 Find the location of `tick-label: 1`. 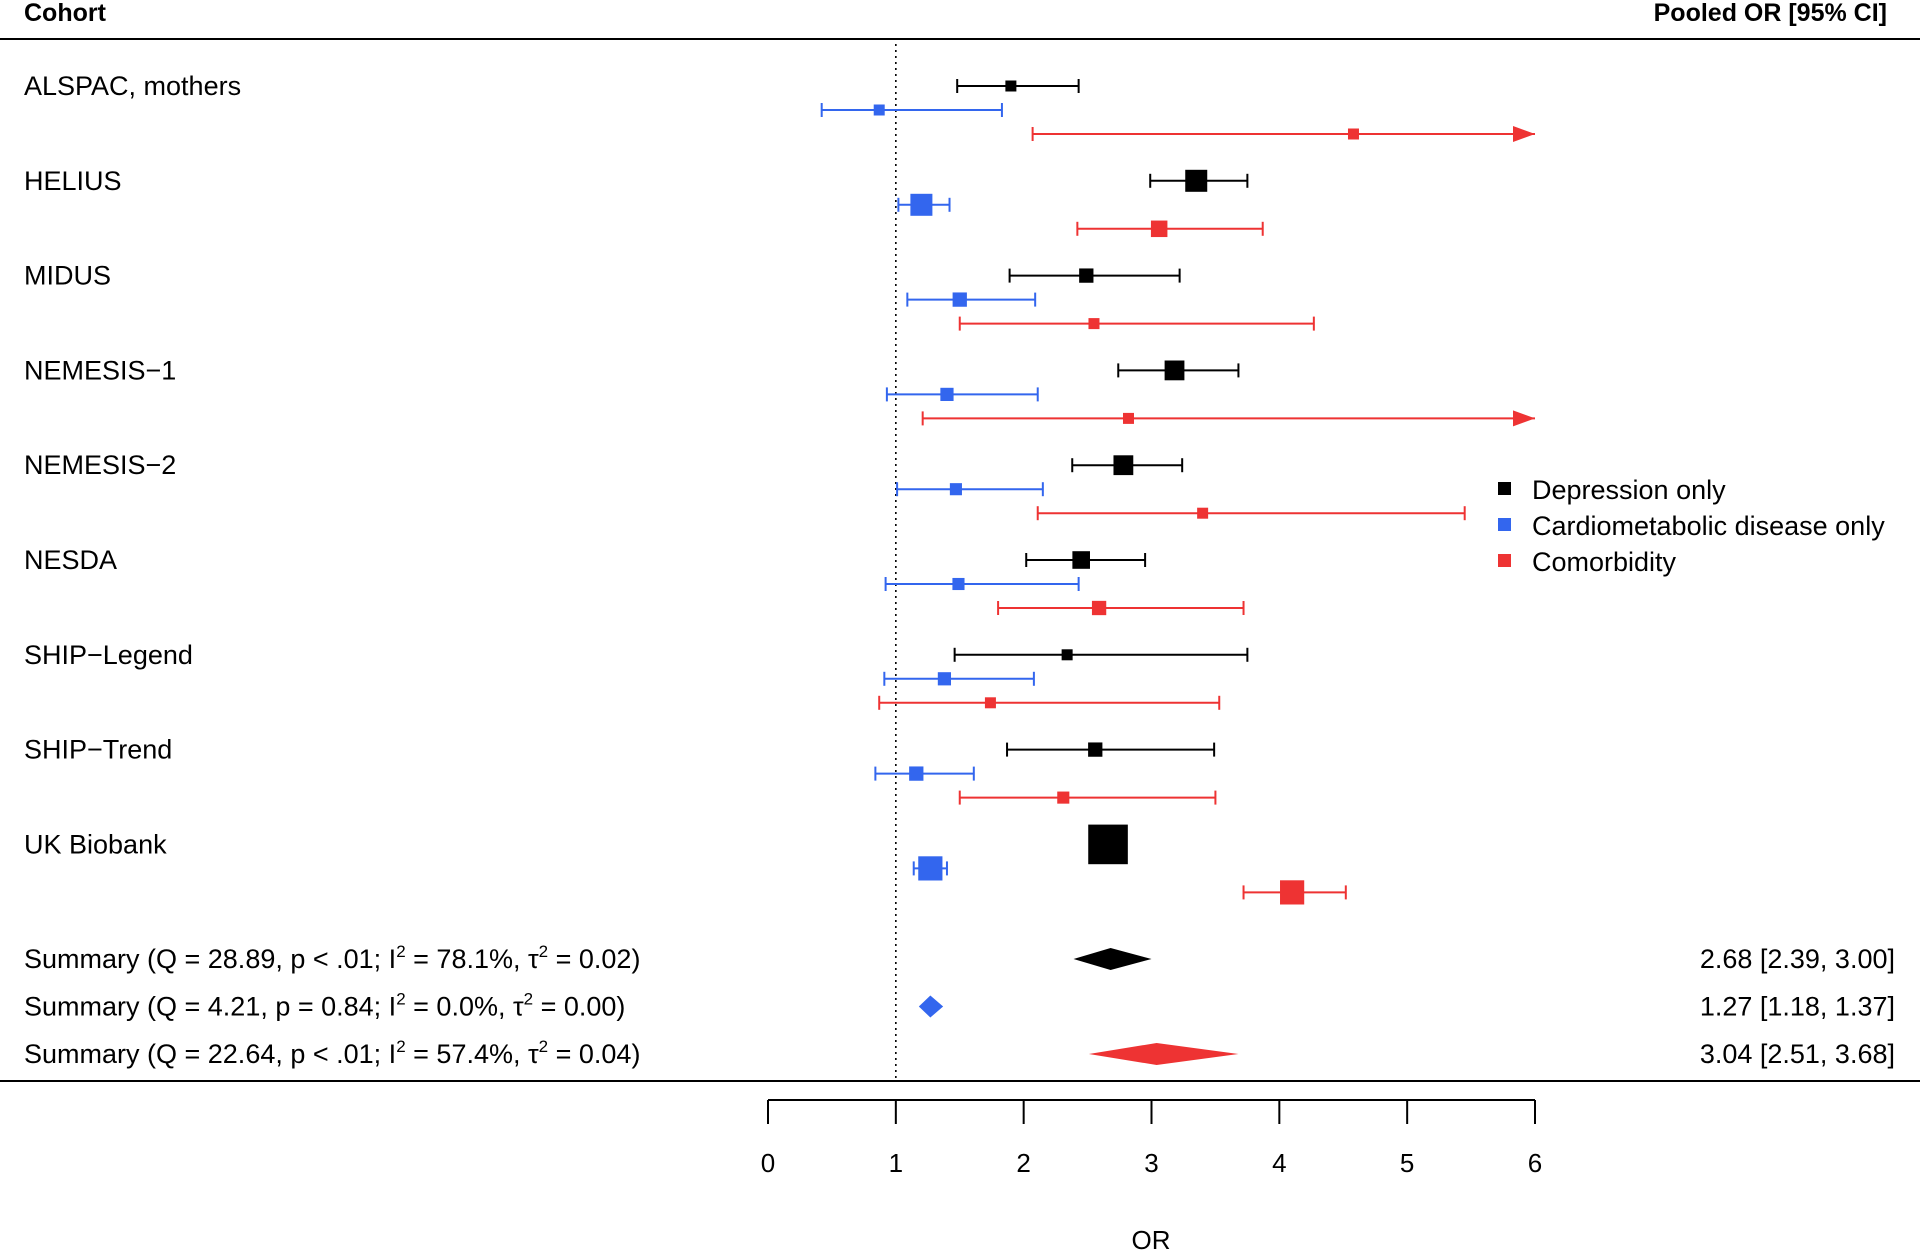

tick-label: 1 is located at coordinates (896, 1163).